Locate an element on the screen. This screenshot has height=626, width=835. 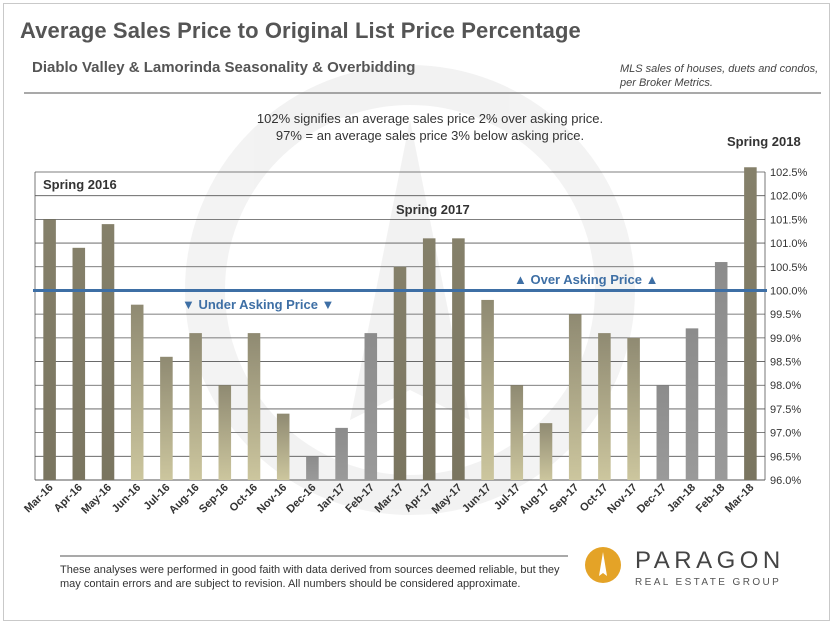
x-tick-label: Dec-17 is located at coordinates (652, 499).